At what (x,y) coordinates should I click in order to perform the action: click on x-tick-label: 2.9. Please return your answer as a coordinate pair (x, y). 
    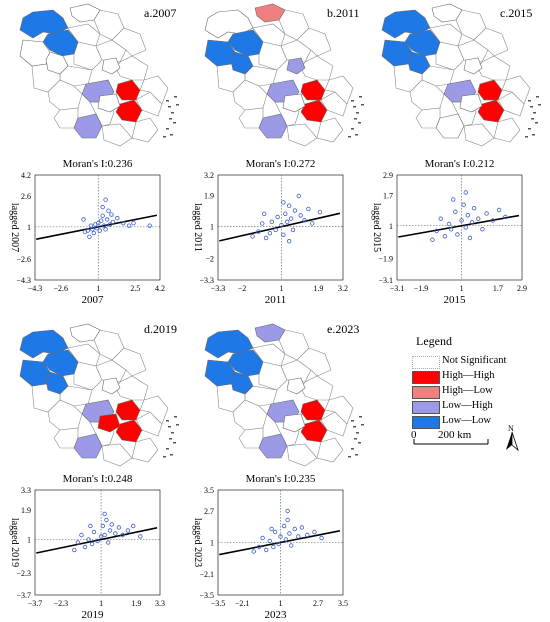
    Looking at the image, I should click on (522, 288).